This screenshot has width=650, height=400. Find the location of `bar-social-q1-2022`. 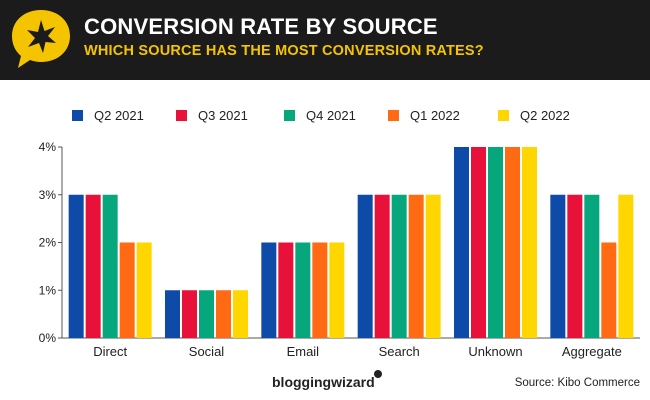

bar-social-q1-2022 is located at coordinates (223, 314).